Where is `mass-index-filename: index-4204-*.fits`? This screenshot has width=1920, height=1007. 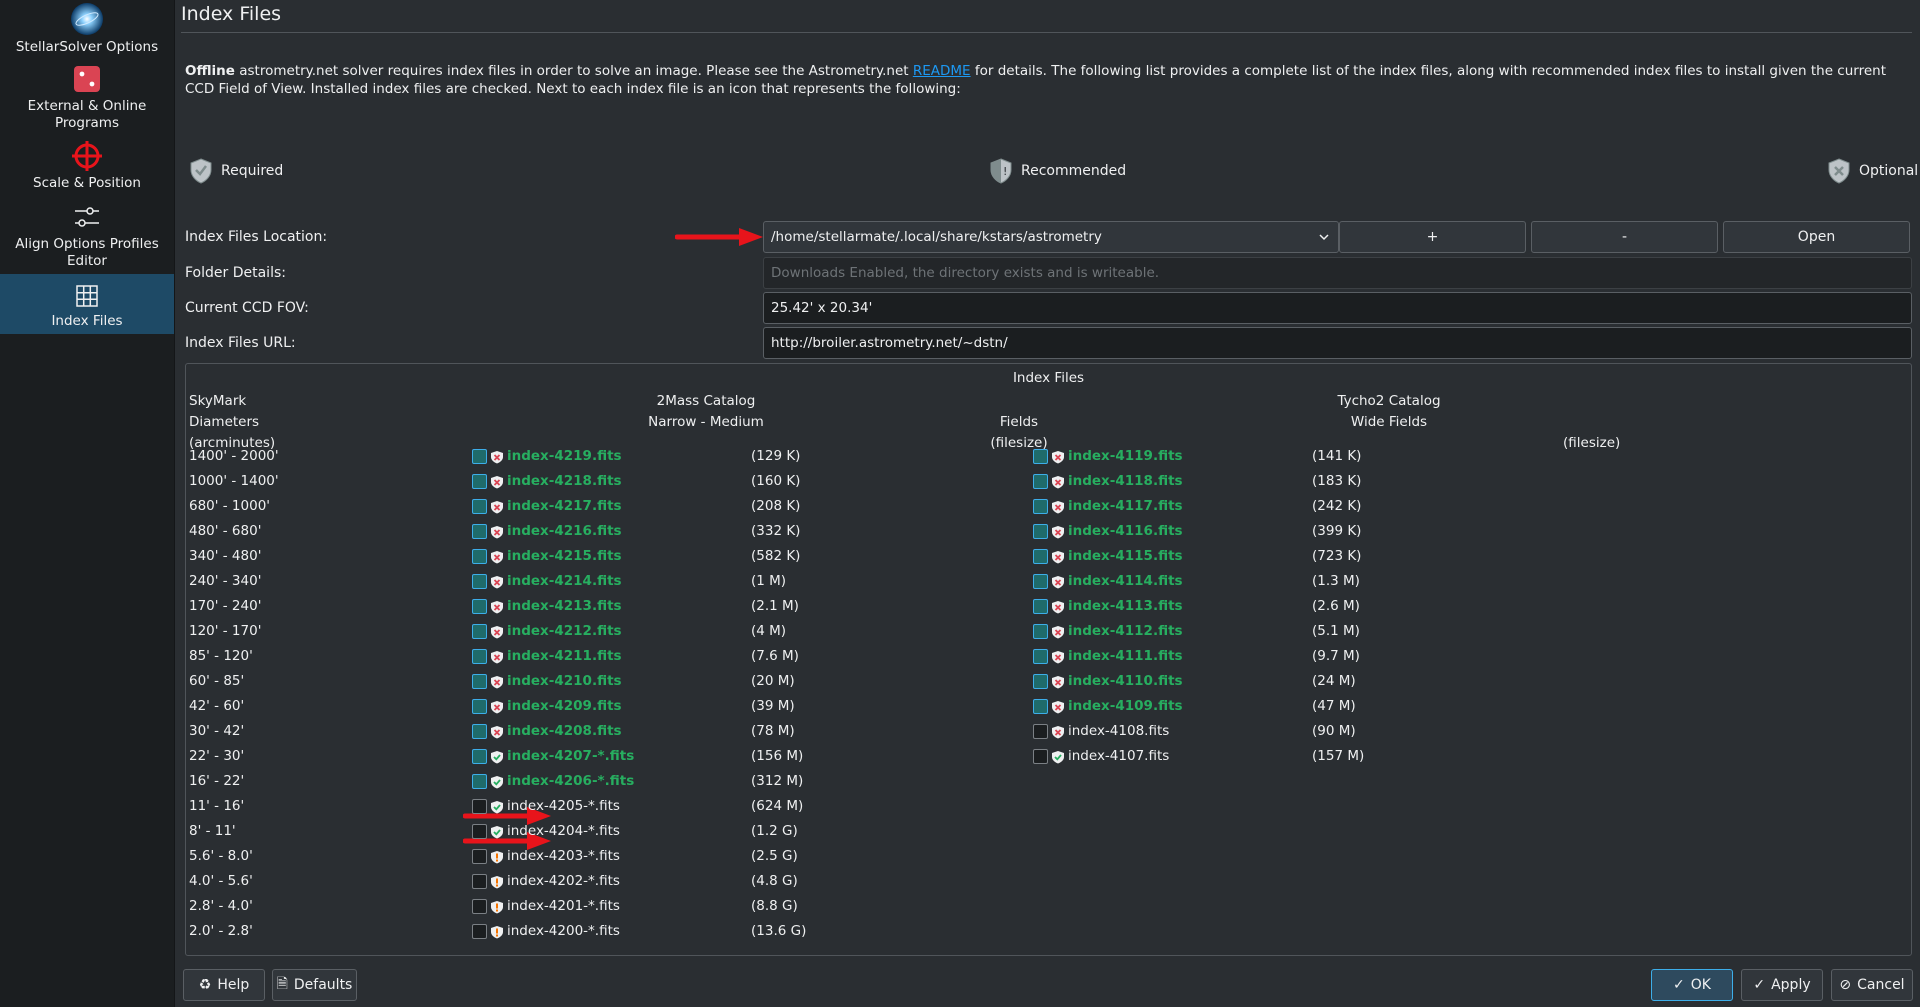
mass-index-filename: index-4204-*.fits is located at coordinates (563, 831).